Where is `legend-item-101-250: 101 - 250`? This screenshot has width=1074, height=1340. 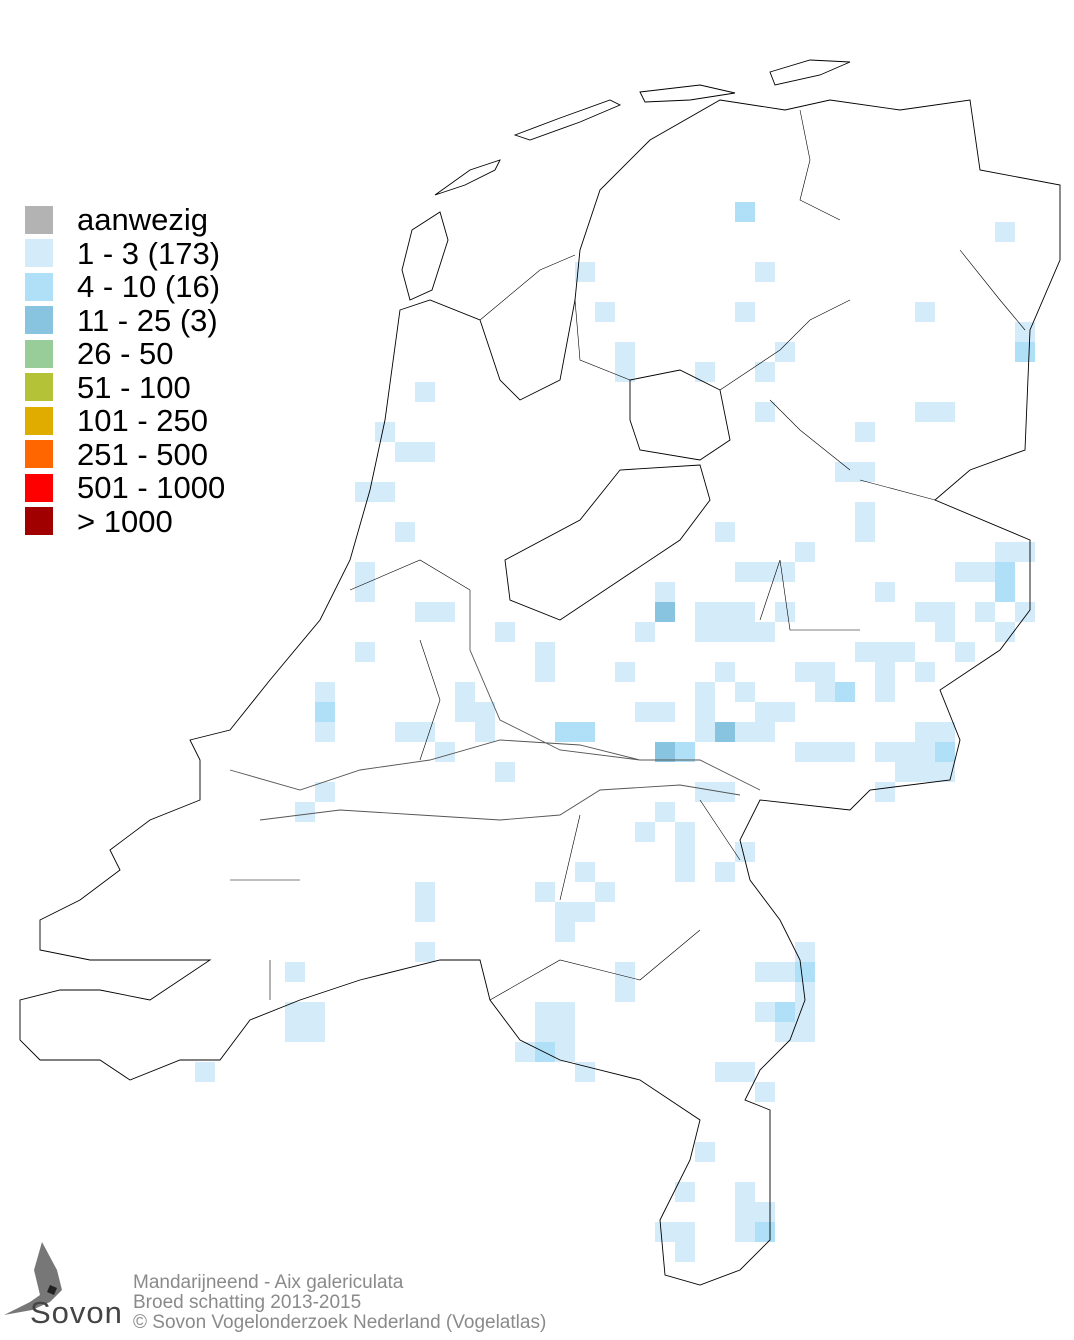 legend-item-101-250: 101 - 250 is located at coordinates (125, 421).